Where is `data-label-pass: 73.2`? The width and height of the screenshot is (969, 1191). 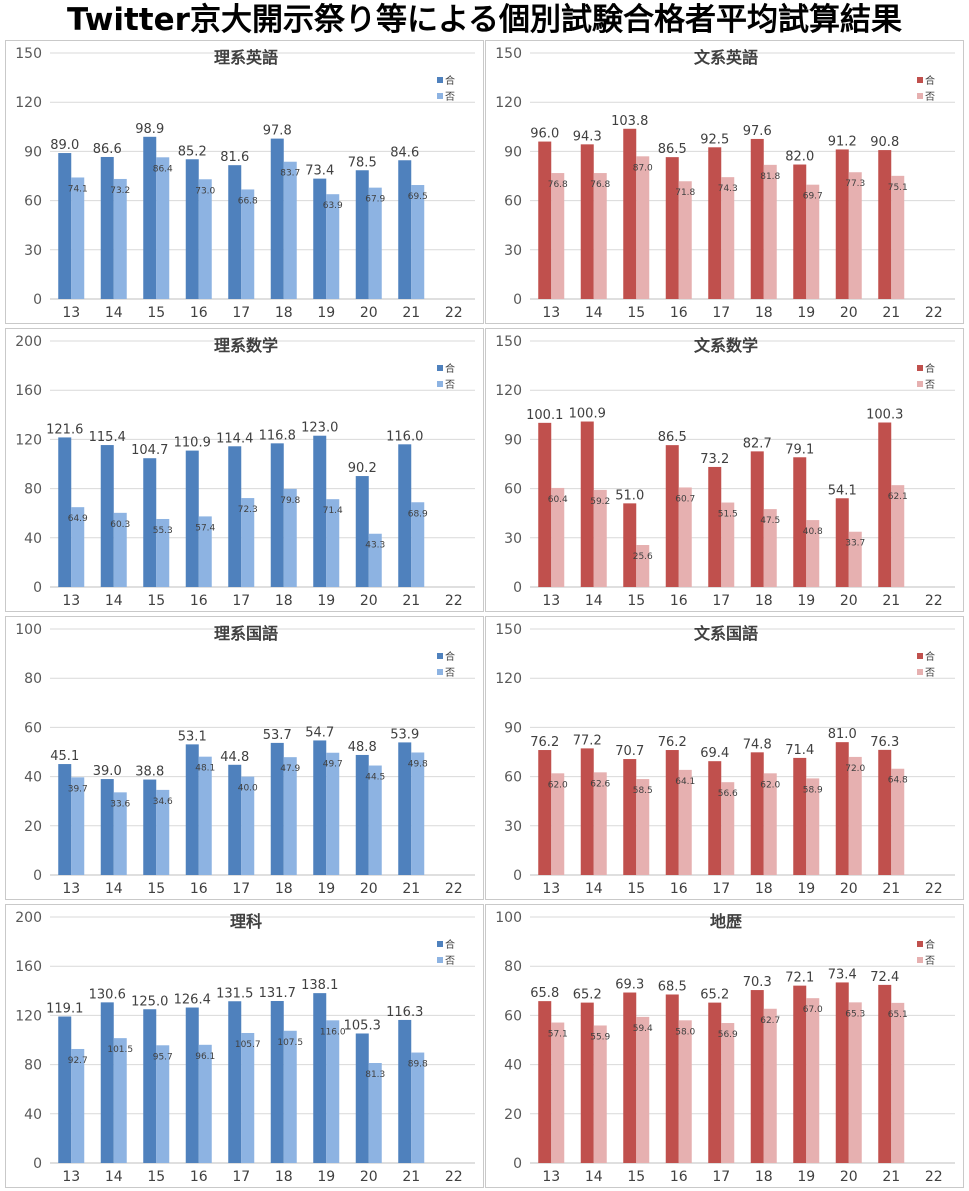 data-label-pass: 73.2 is located at coordinates (714, 459).